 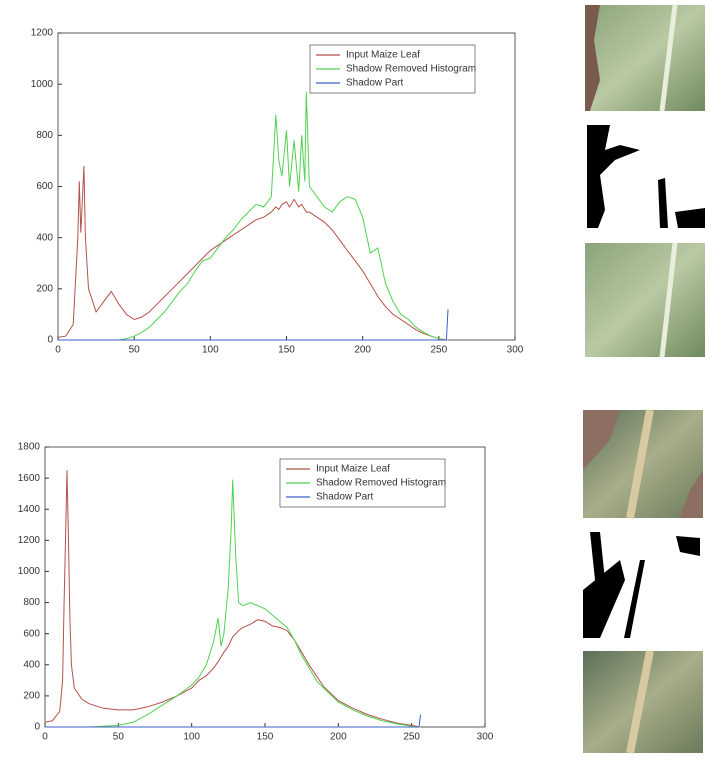 I want to click on legend-box, so click(x=392, y=69).